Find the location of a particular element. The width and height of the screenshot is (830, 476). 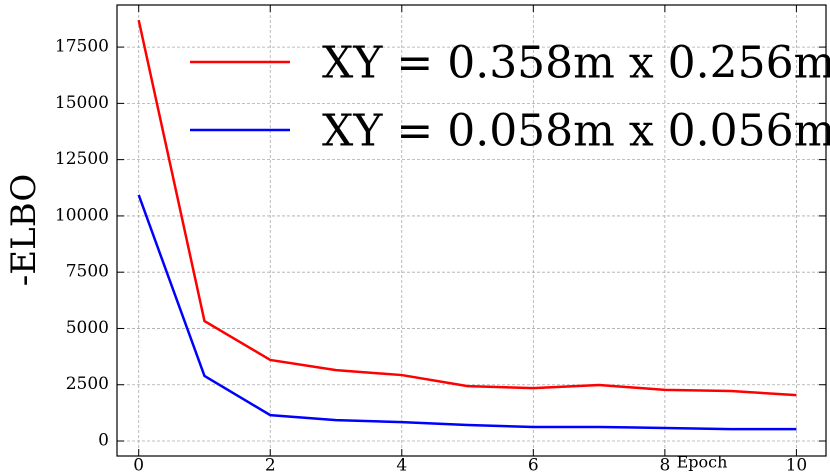

y-tick-label: 17500 is located at coordinates (82, 47).